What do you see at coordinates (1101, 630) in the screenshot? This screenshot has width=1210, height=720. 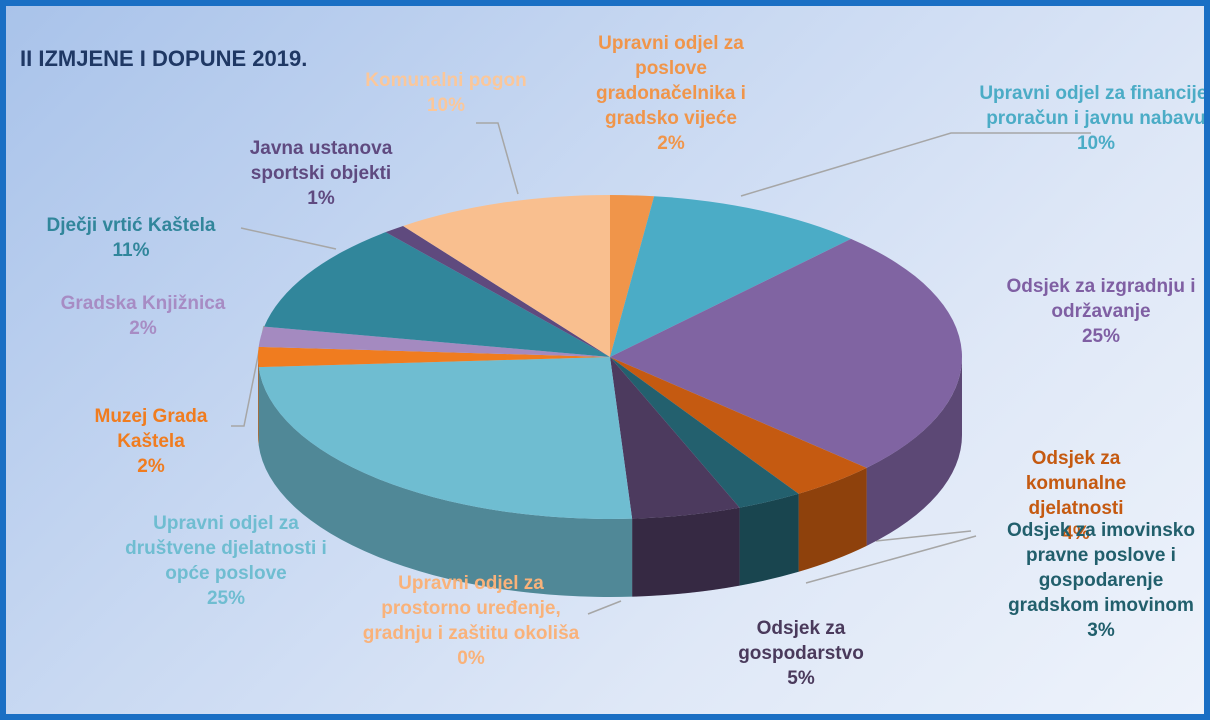 I see `value-label: 3%` at bounding box center [1101, 630].